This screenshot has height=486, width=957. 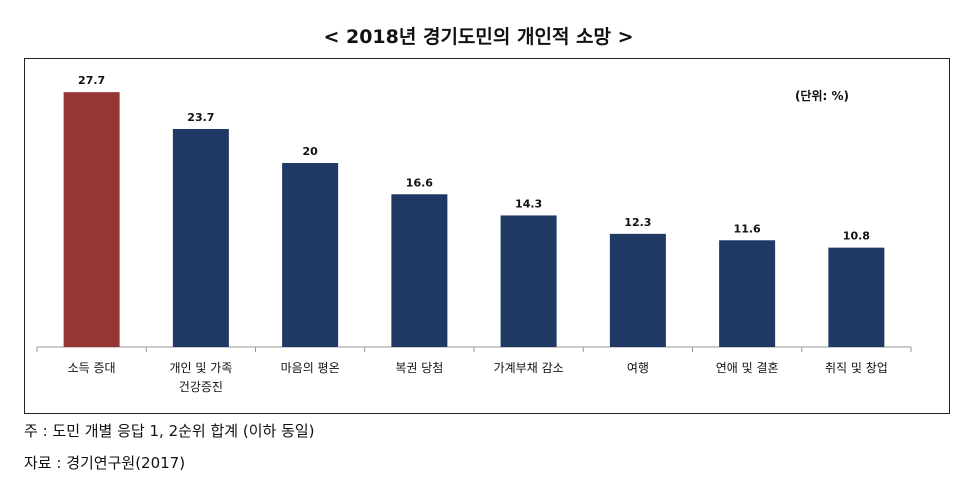 I want to click on x-tick-label: 취직 및 창업, so click(x=856, y=368).